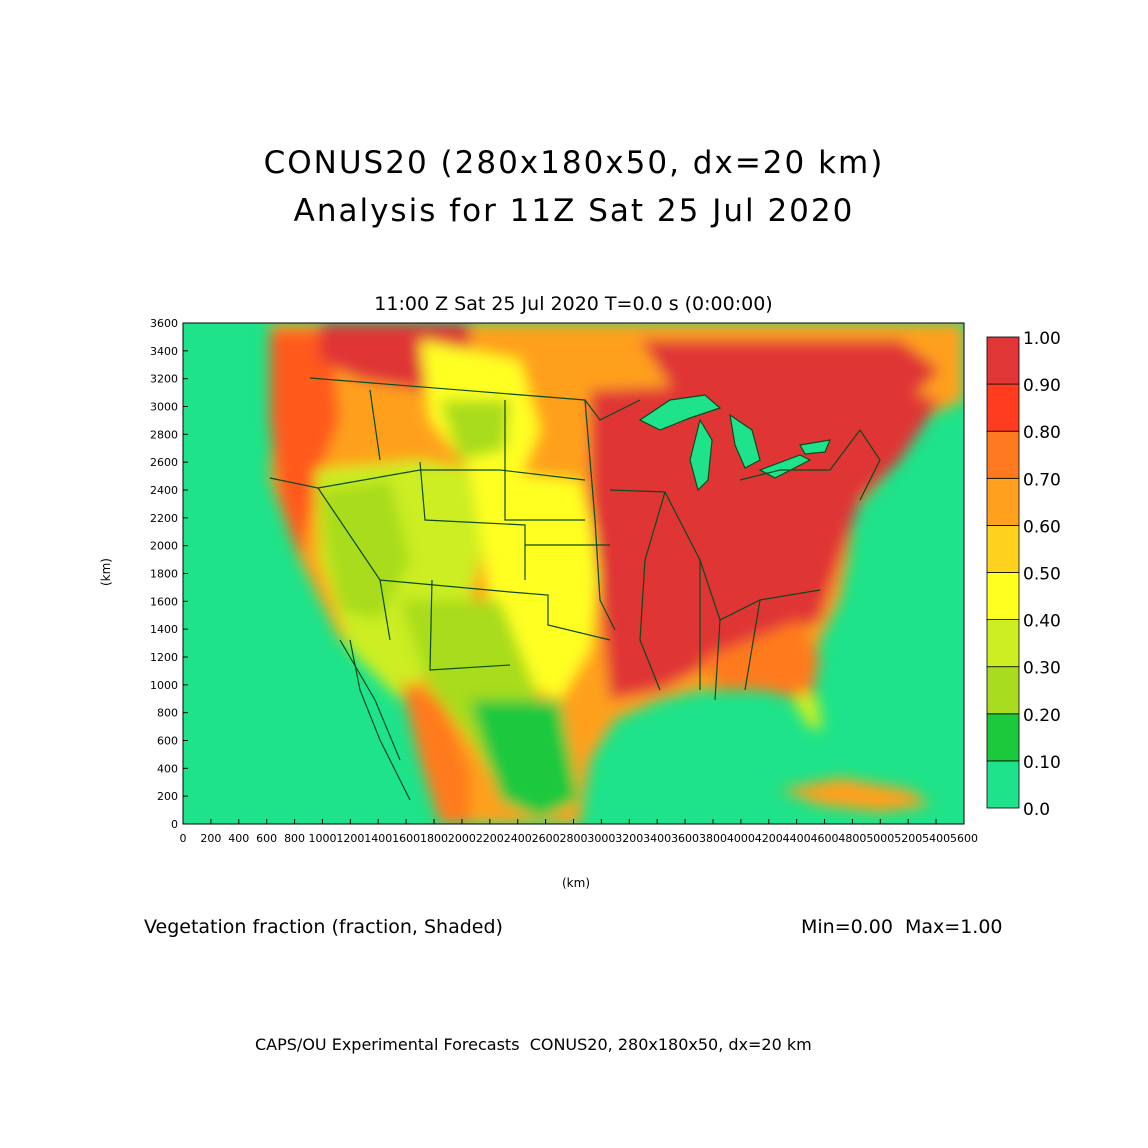 This screenshot has width=1148, height=1148. What do you see at coordinates (475, 430) in the screenshot?
I see `montana-green` at bounding box center [475, 430].